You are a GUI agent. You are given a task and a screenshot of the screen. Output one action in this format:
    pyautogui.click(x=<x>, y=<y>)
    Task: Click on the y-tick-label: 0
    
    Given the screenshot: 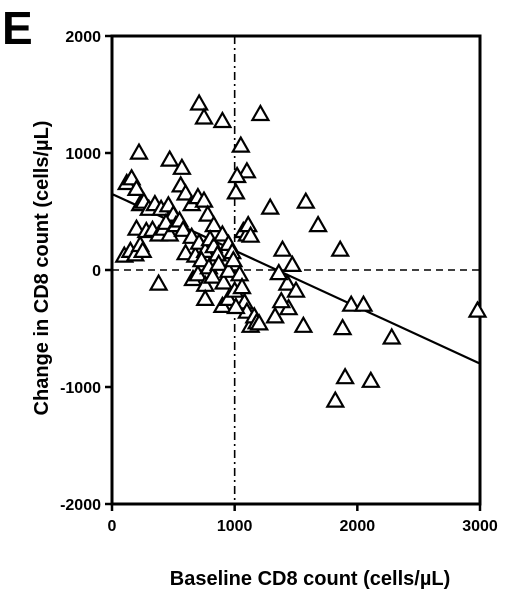 What is the action you would take?
    pyautogui.click(x=96, y=271)
    